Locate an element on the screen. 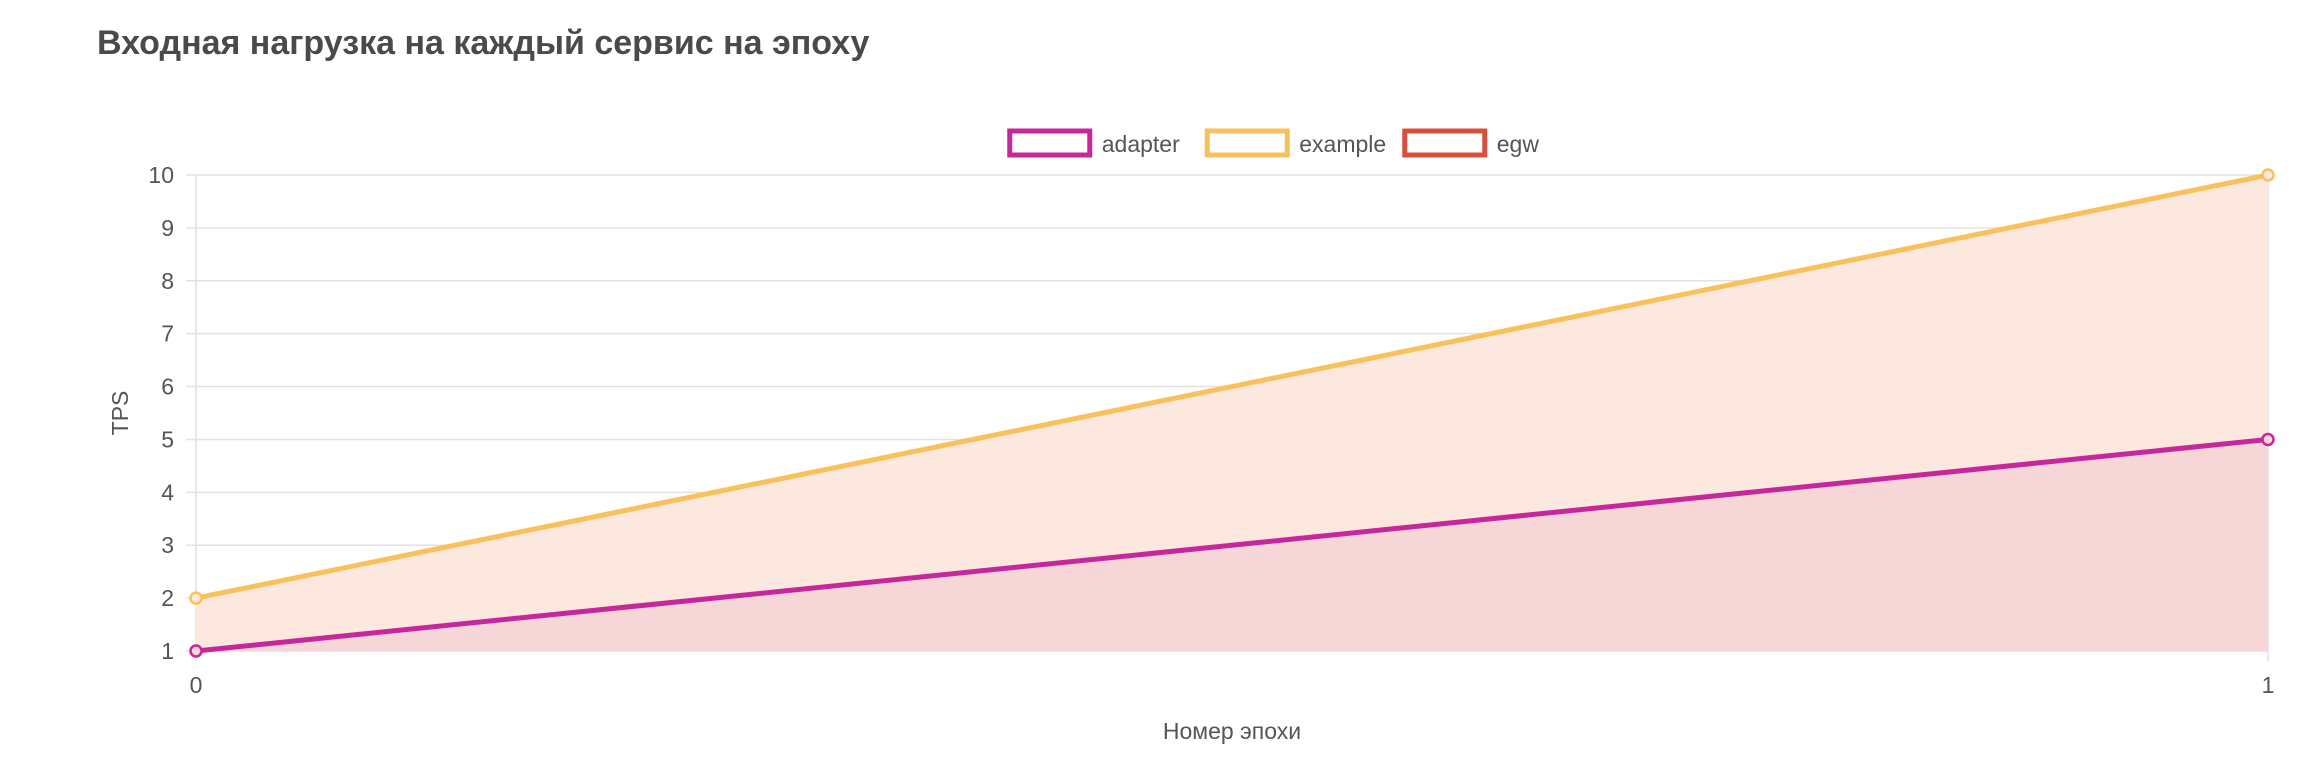 The width and height of the screenshot is (2300, 768). y-tick-label: 1 is located at coordinates (167, 651).